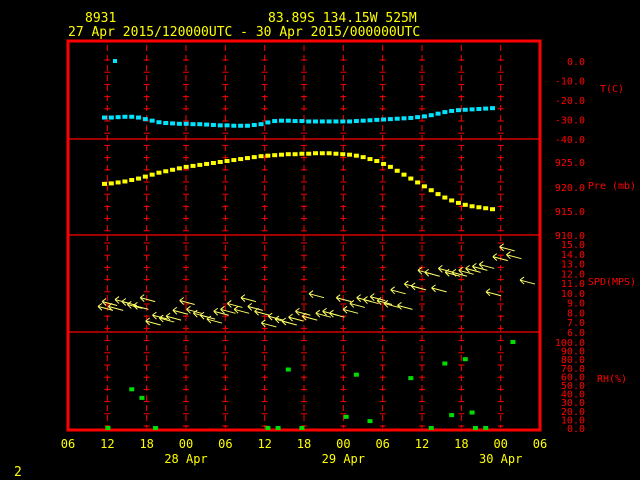 Image resolution: width=640 pixels, height=480 pixels. I want to click on x-date-label: 28 Apr, so click(185, 459).